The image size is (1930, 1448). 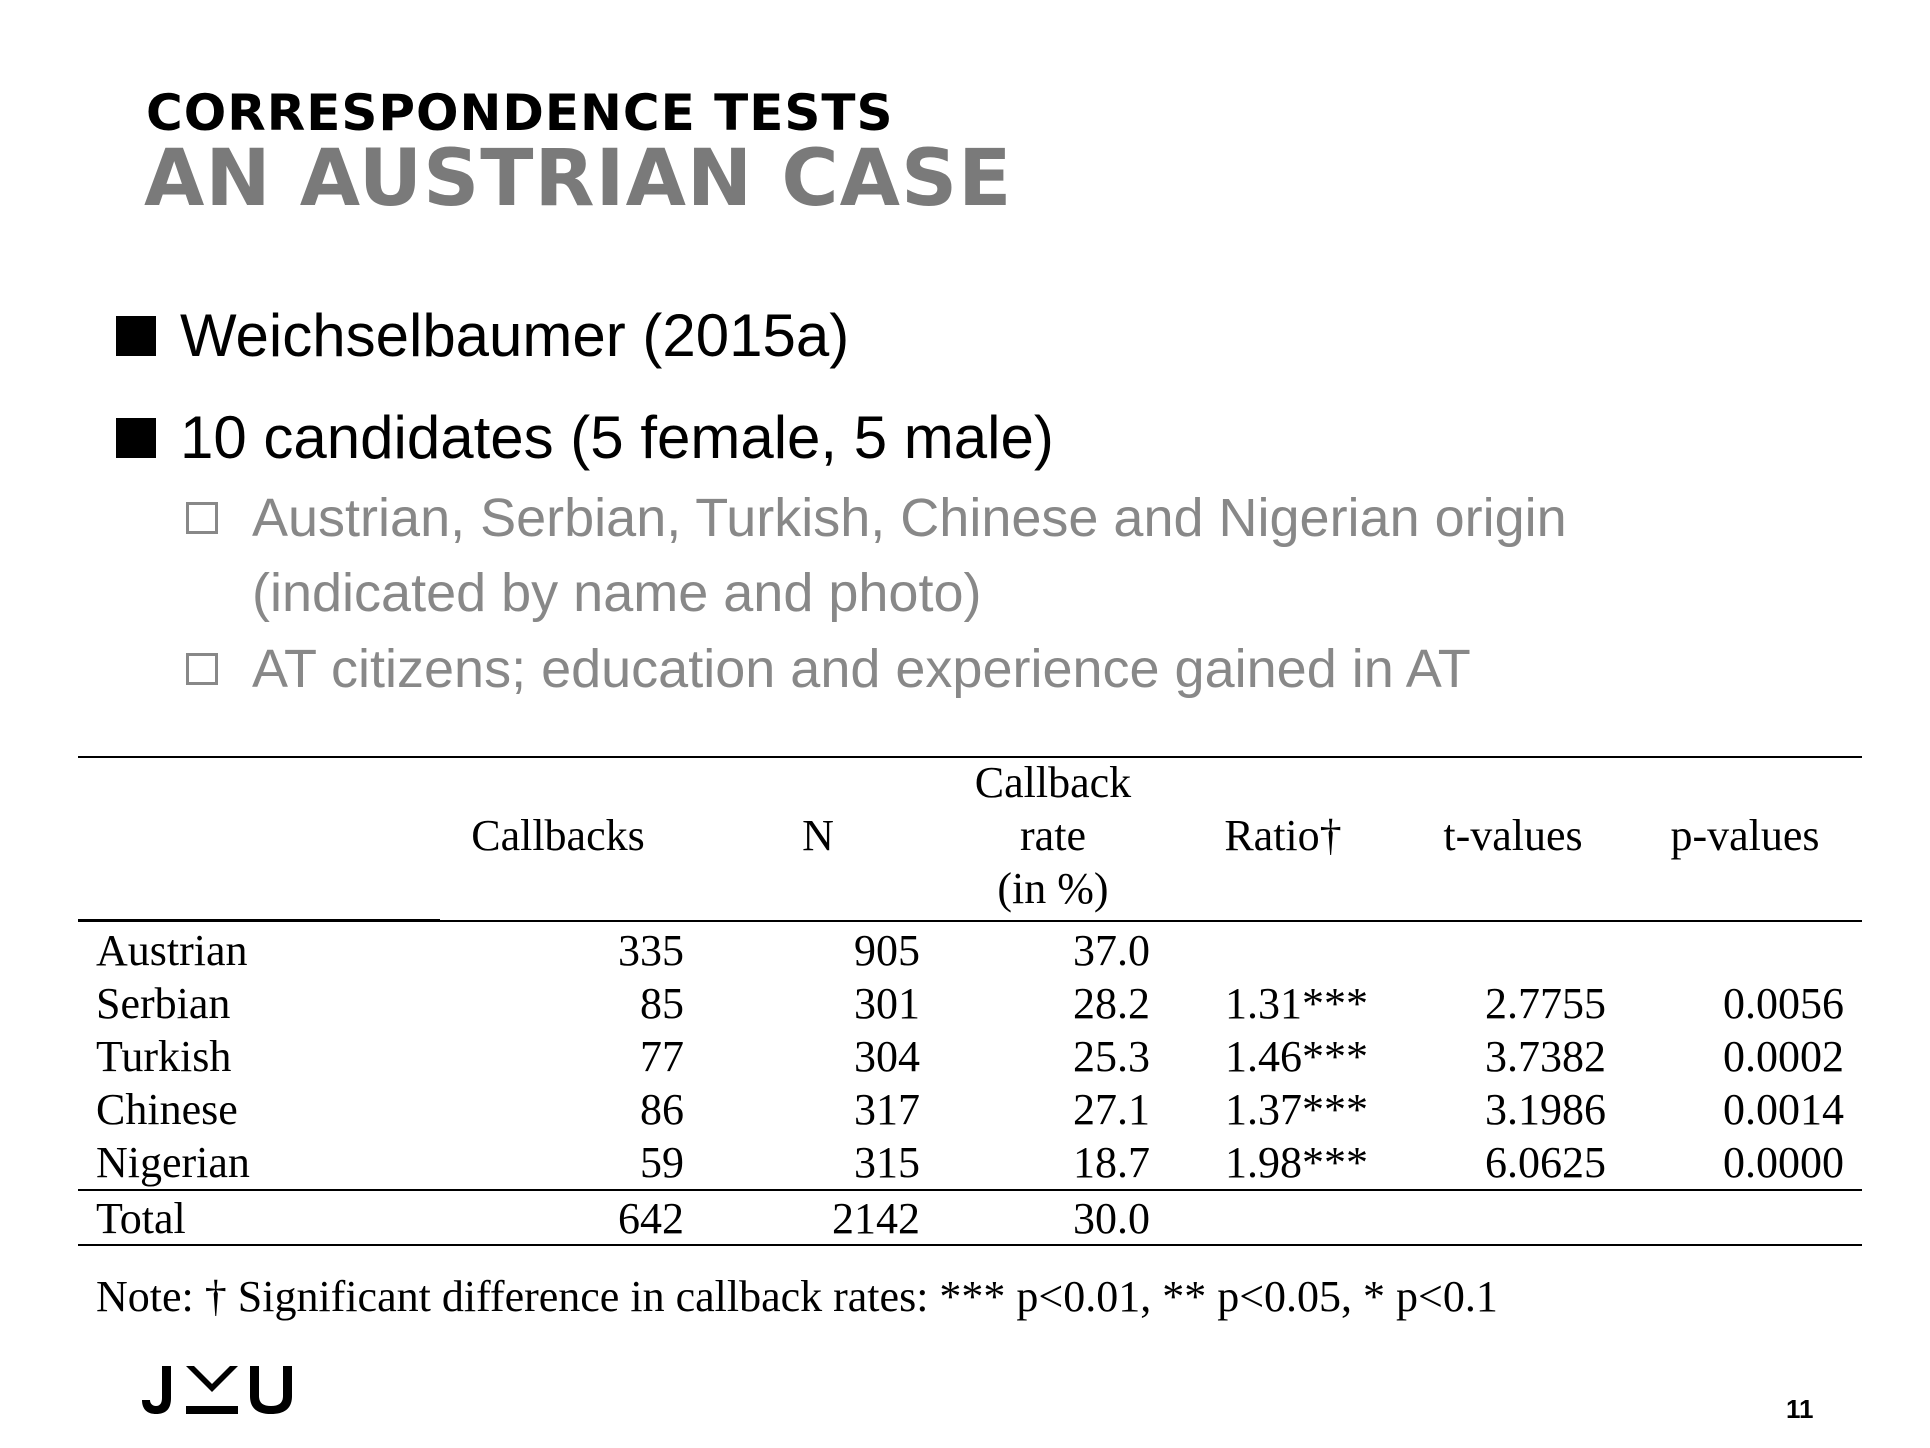 What do you see at coordinates (167, 1109) in the screenshot?
I see `row-label: Chinese` at bounding box center [167, 1109].